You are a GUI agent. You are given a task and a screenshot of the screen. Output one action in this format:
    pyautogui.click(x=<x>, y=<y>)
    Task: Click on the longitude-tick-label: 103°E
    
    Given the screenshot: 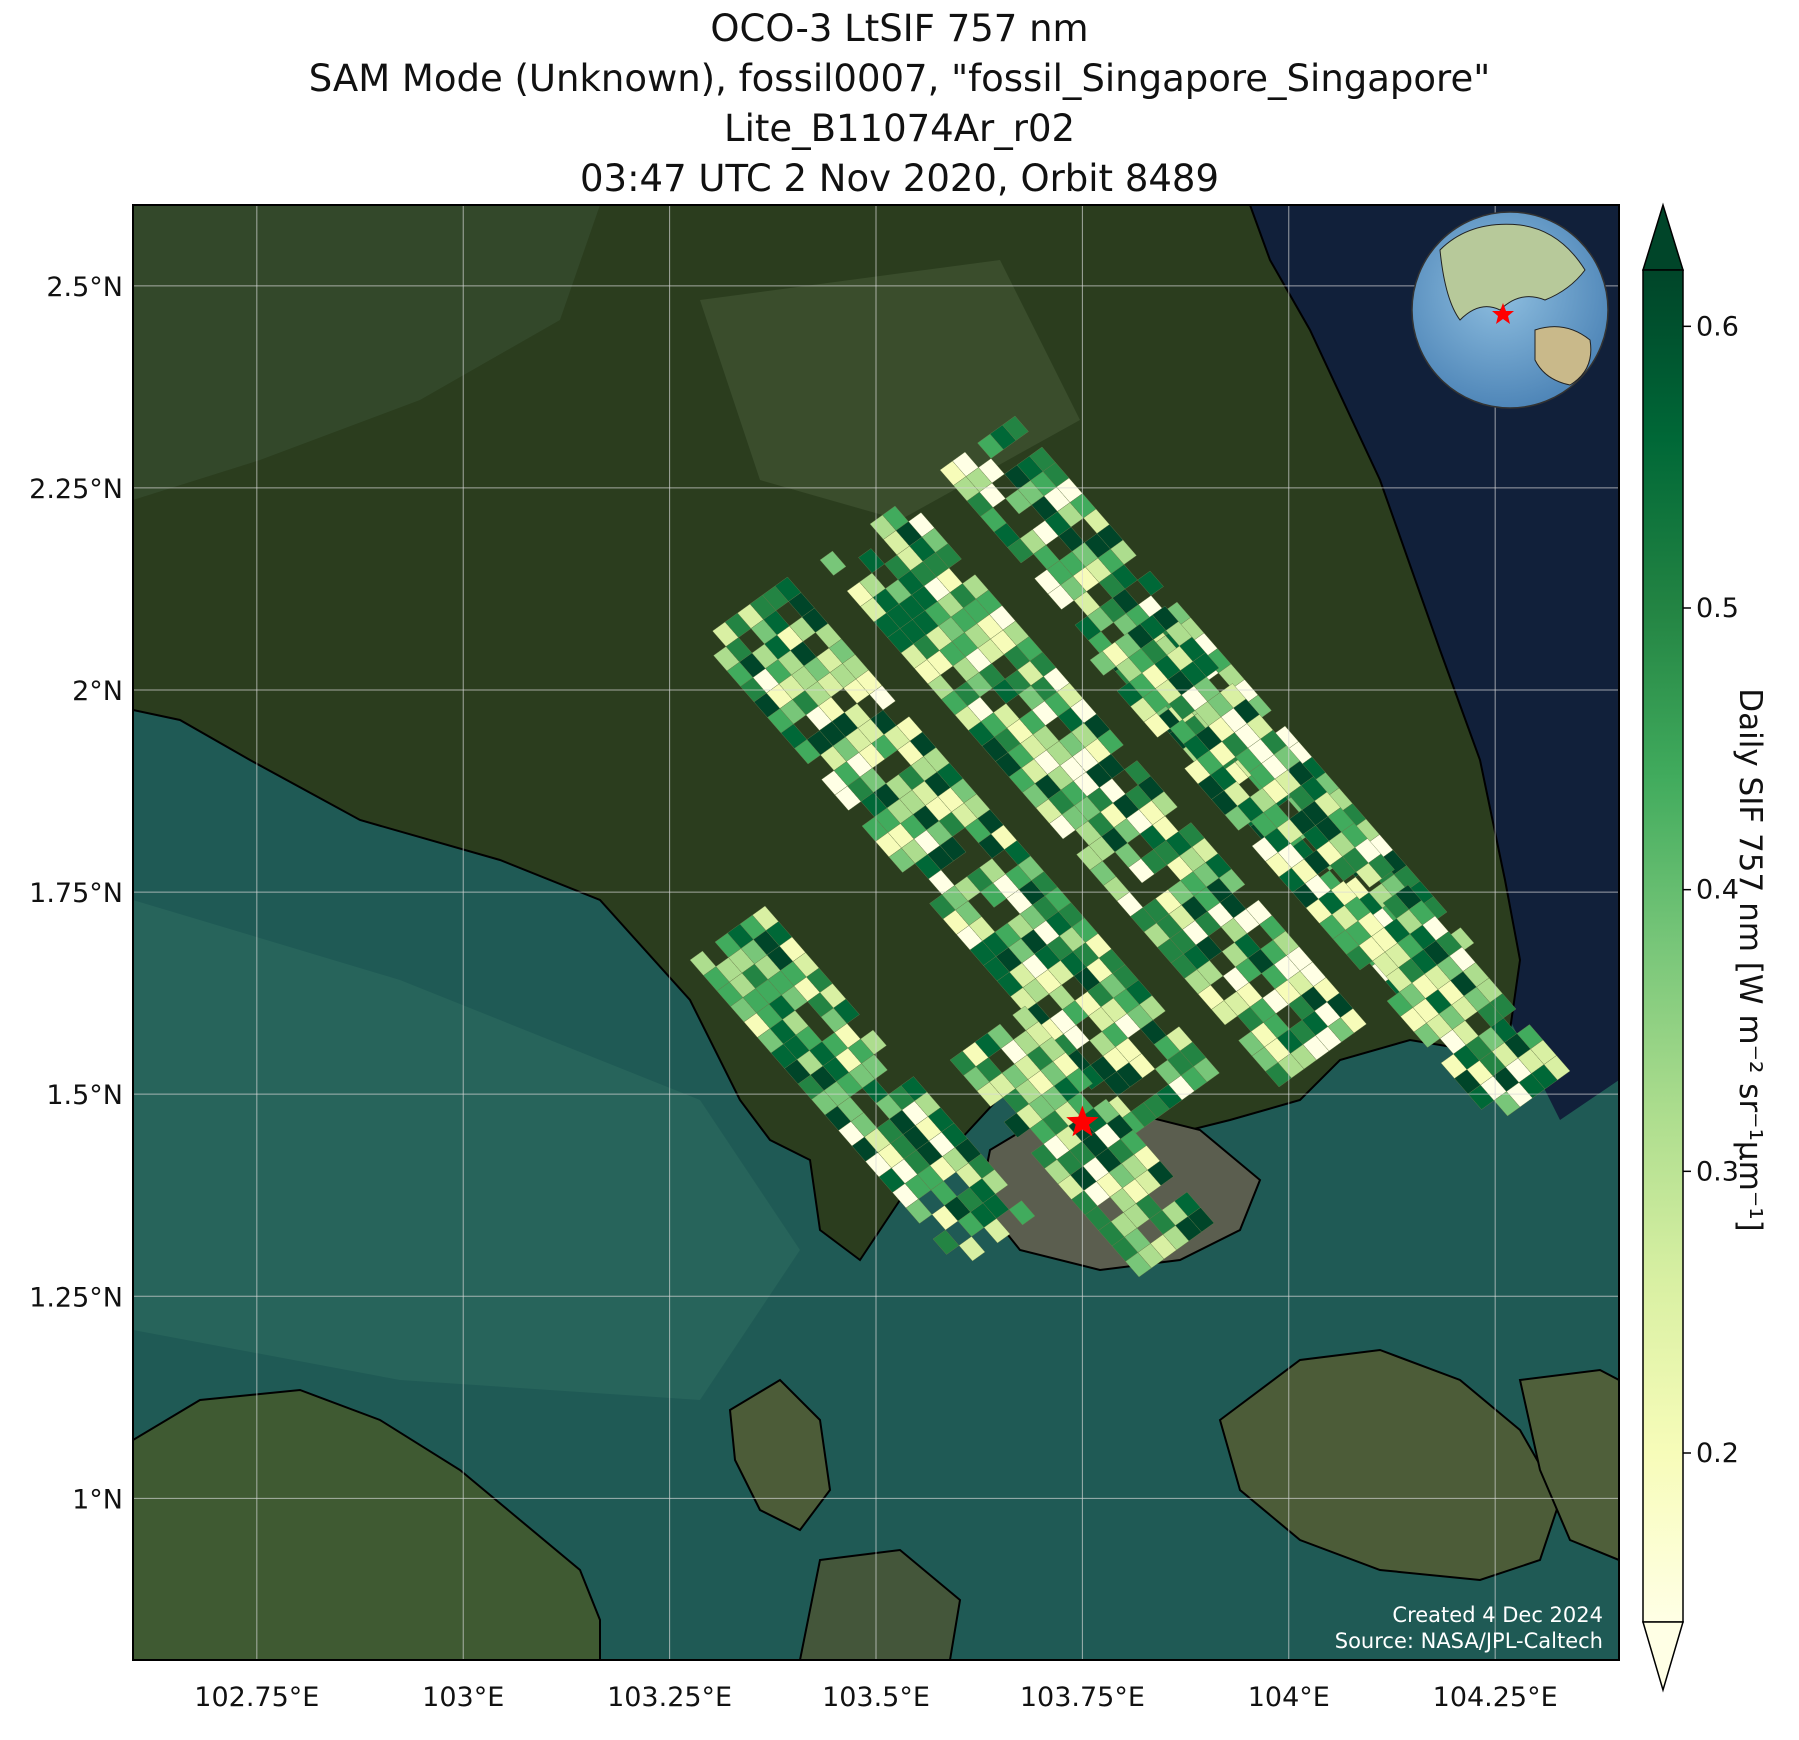 What is the action you would take?
    pyautogui.click(x=463, y=1697)
    